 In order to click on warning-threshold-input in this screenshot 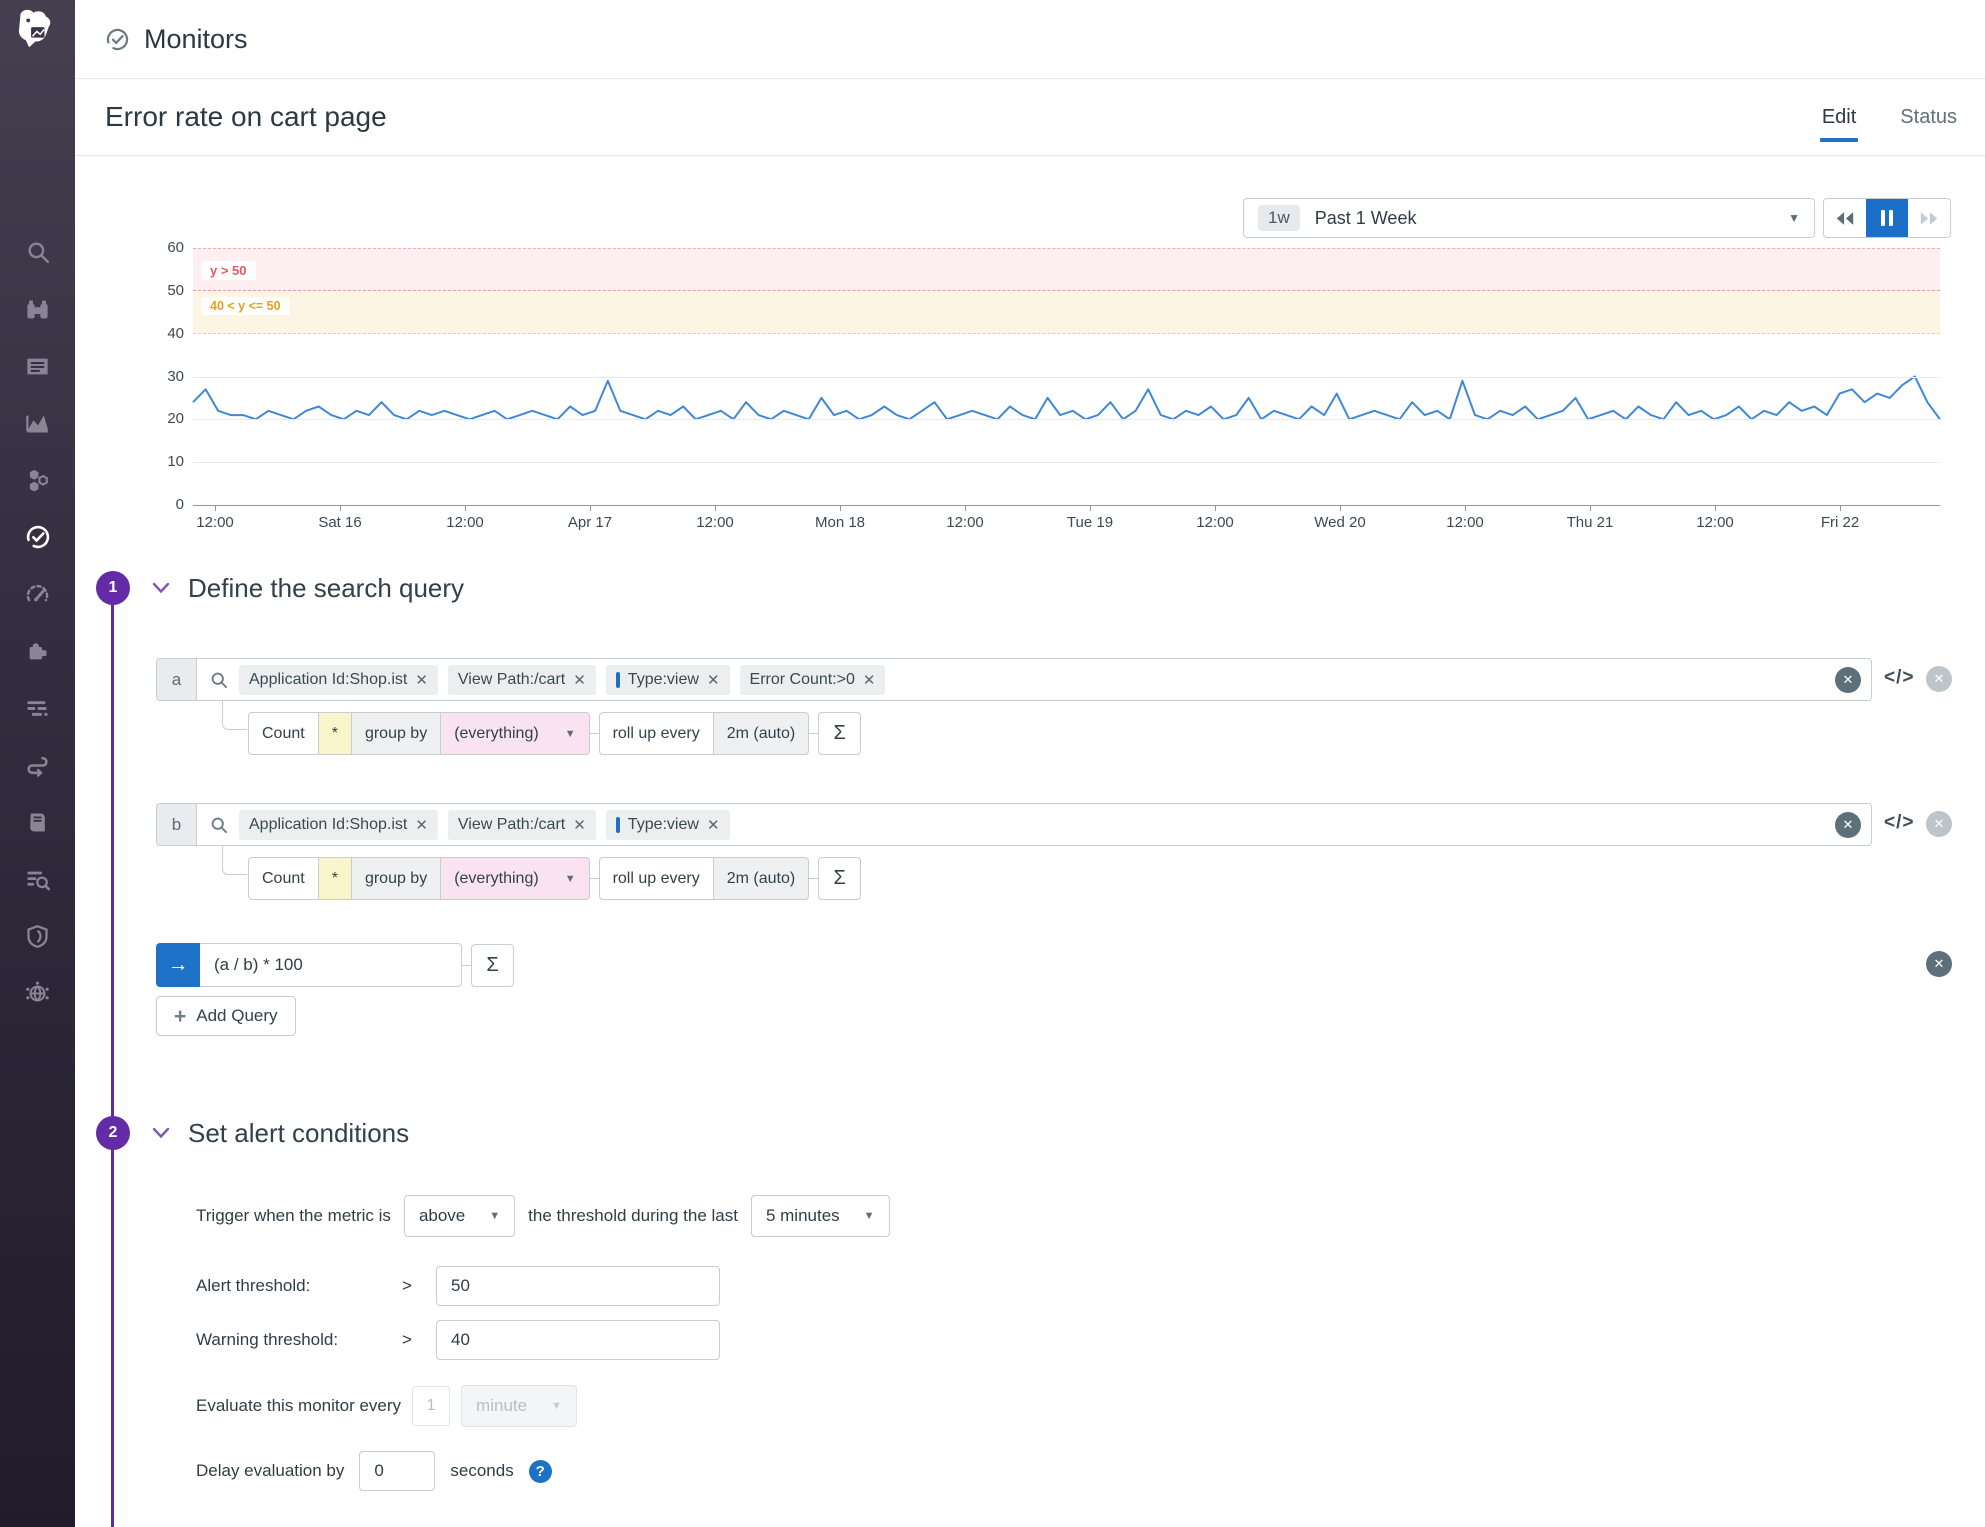, I will do `click(578, 1340)`.